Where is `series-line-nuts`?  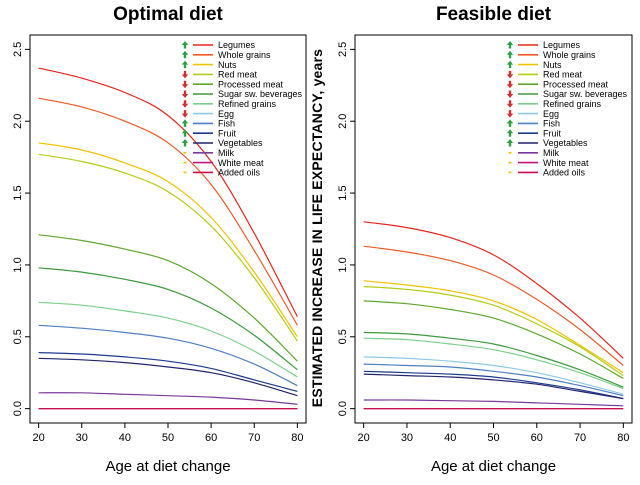 series-line-nuts is located at coordinates (493, 327).